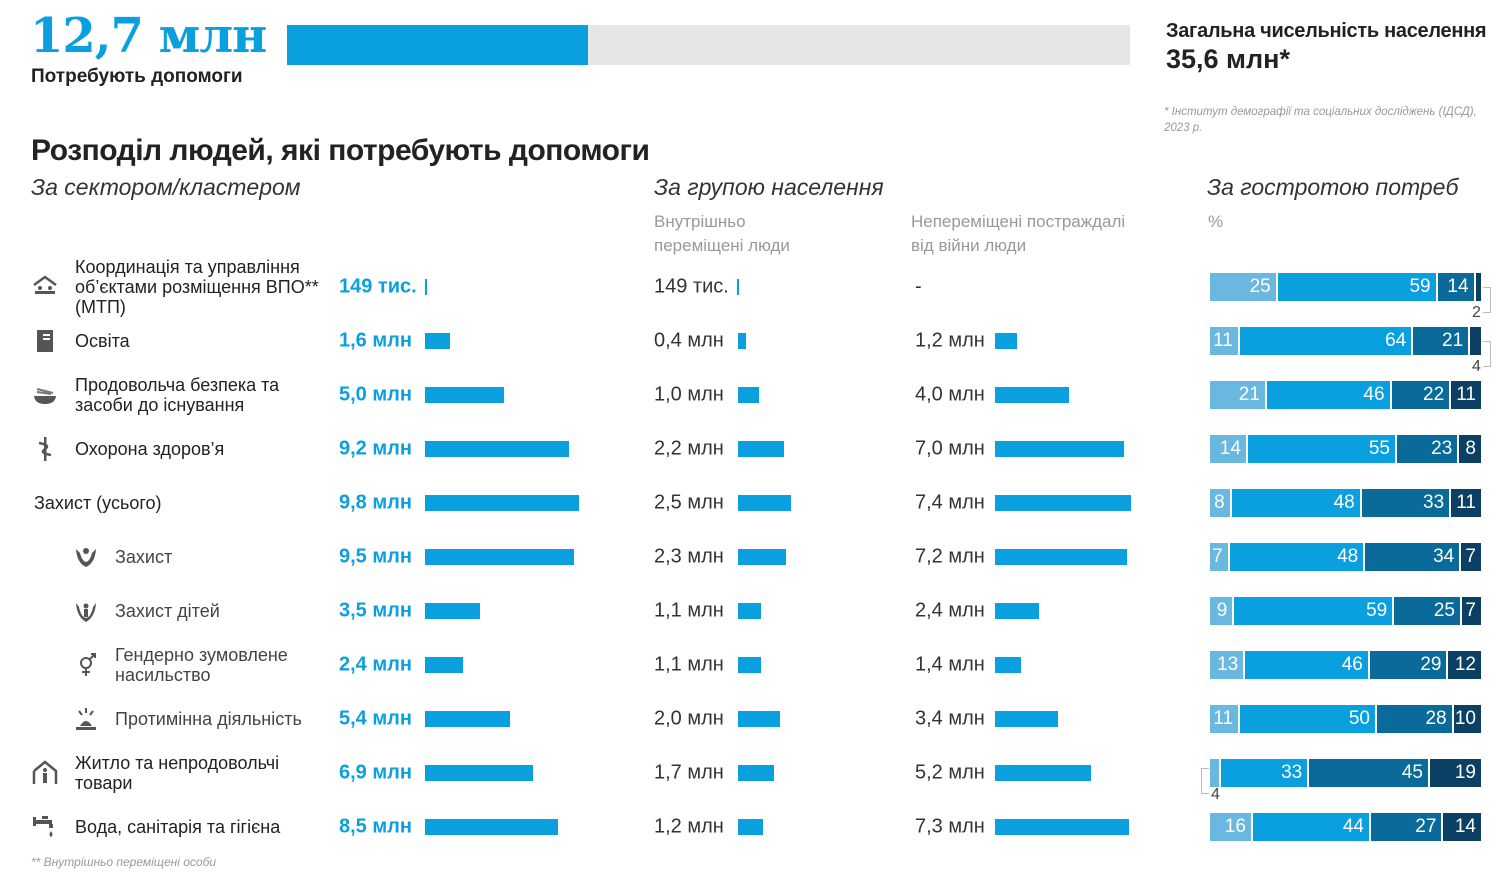  What do you see at coordinates (1292, 772) in the screenshot?
I see `severity-value: 33` at bounding box center [1292, 772].